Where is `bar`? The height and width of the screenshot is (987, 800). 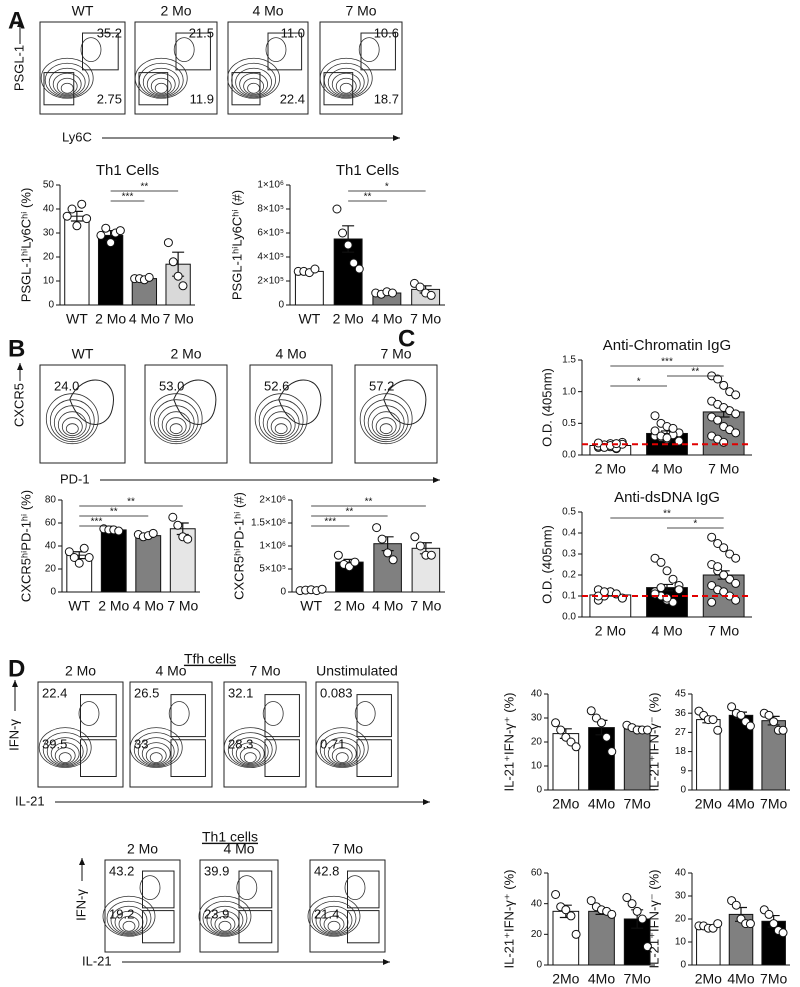 bar is located at coordinates (637, 759).